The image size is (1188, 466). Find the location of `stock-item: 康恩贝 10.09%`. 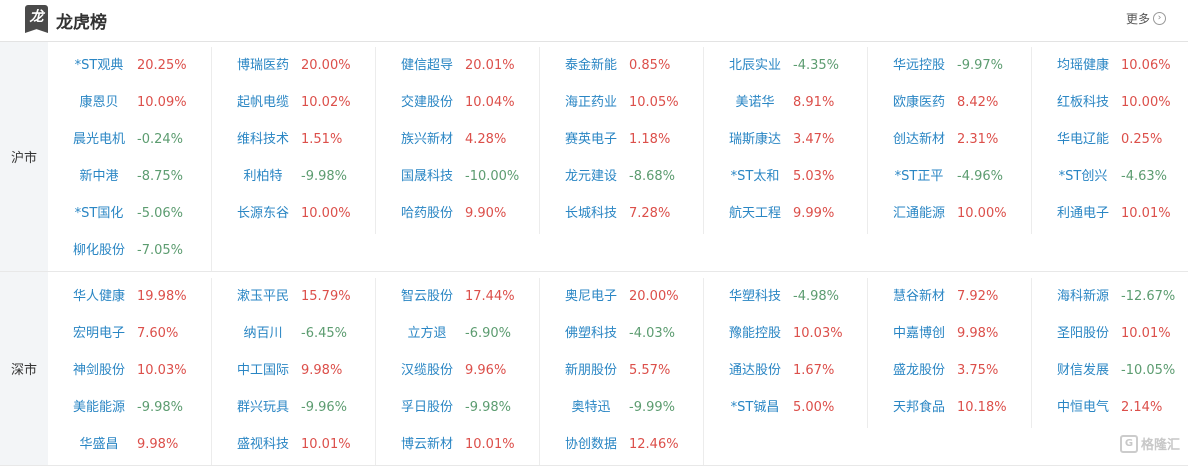

stock-item: 康恩贝 10.09% is located at coordinates (129, 102).